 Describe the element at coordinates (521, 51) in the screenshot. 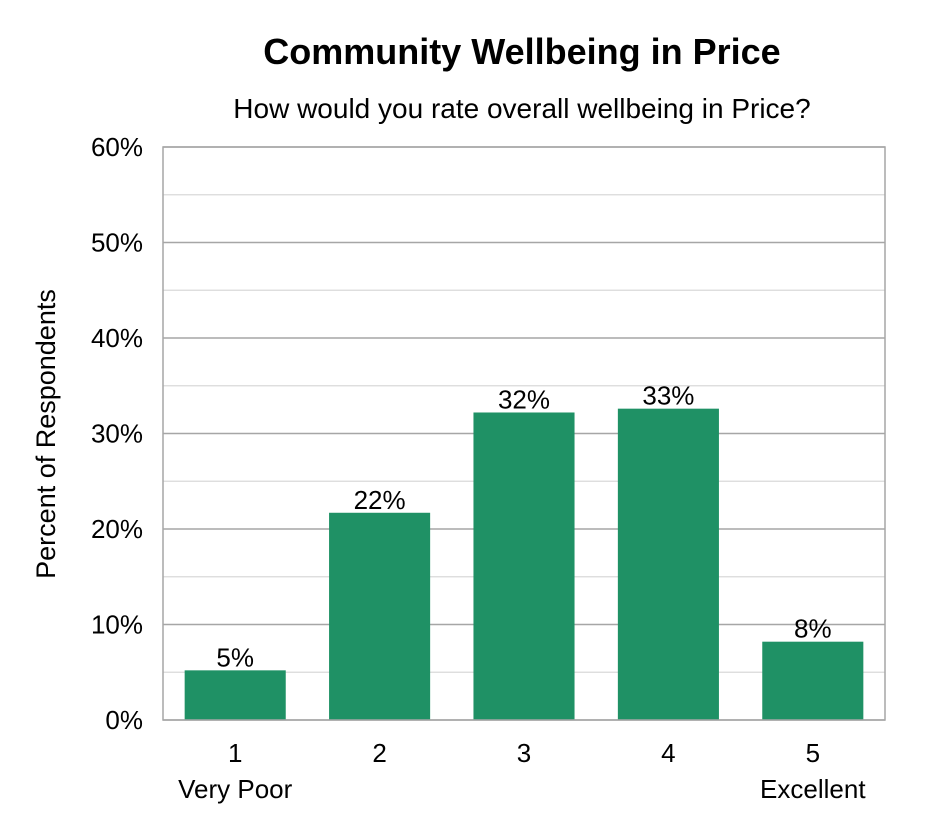

I see `chart-title: Community Wellbeing in Price` at that location.